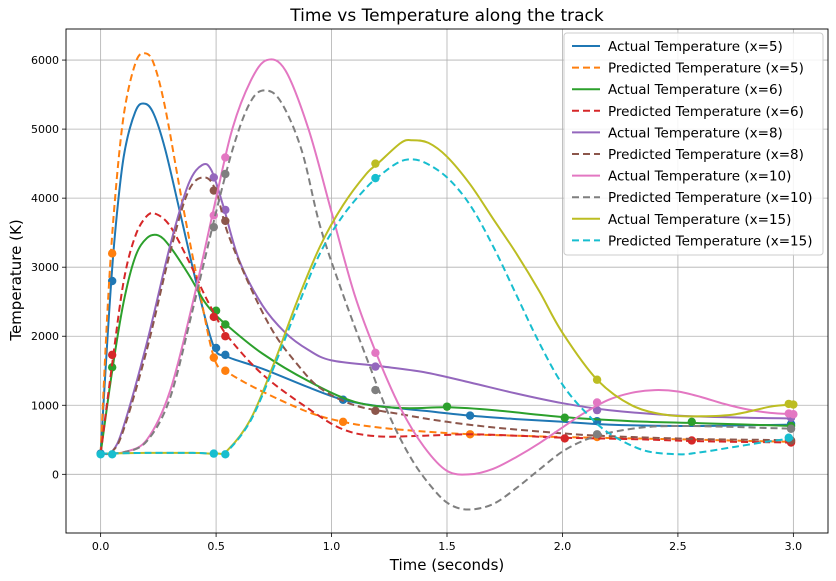 Image resolution: width=836 pixels, height=581 pixels. I want to click on y-tick-label: 3000, so click(45, 267).